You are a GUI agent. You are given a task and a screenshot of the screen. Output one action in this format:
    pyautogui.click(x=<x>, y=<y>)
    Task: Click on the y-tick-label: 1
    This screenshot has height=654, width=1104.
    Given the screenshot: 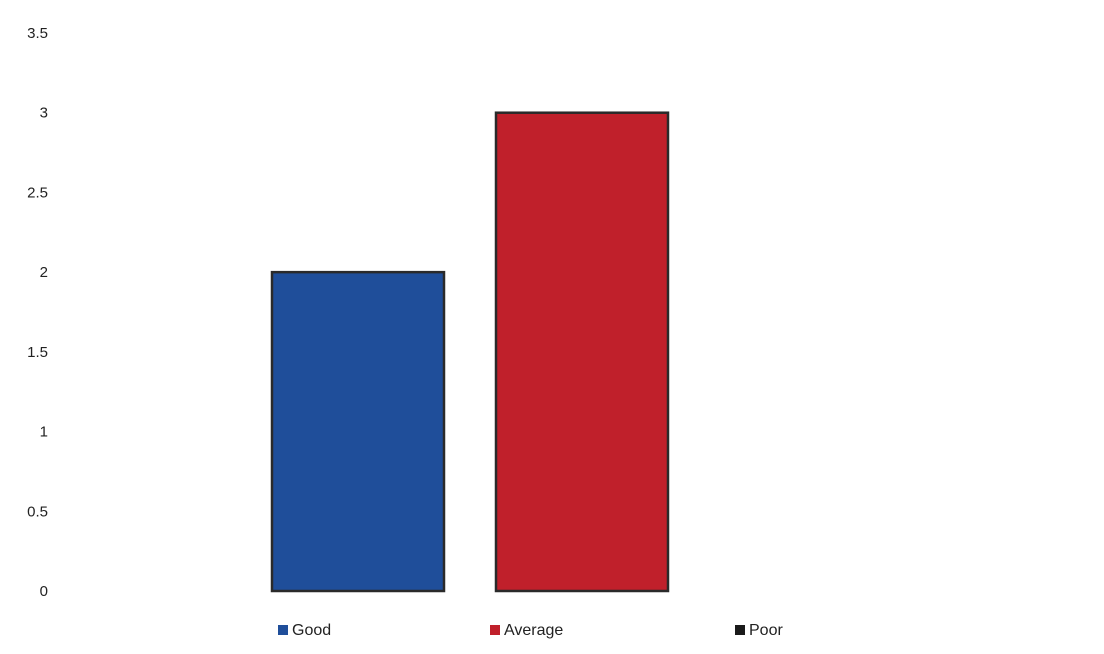 What is the action you would take?
    pyautogui.click(x=44, y=432)
    